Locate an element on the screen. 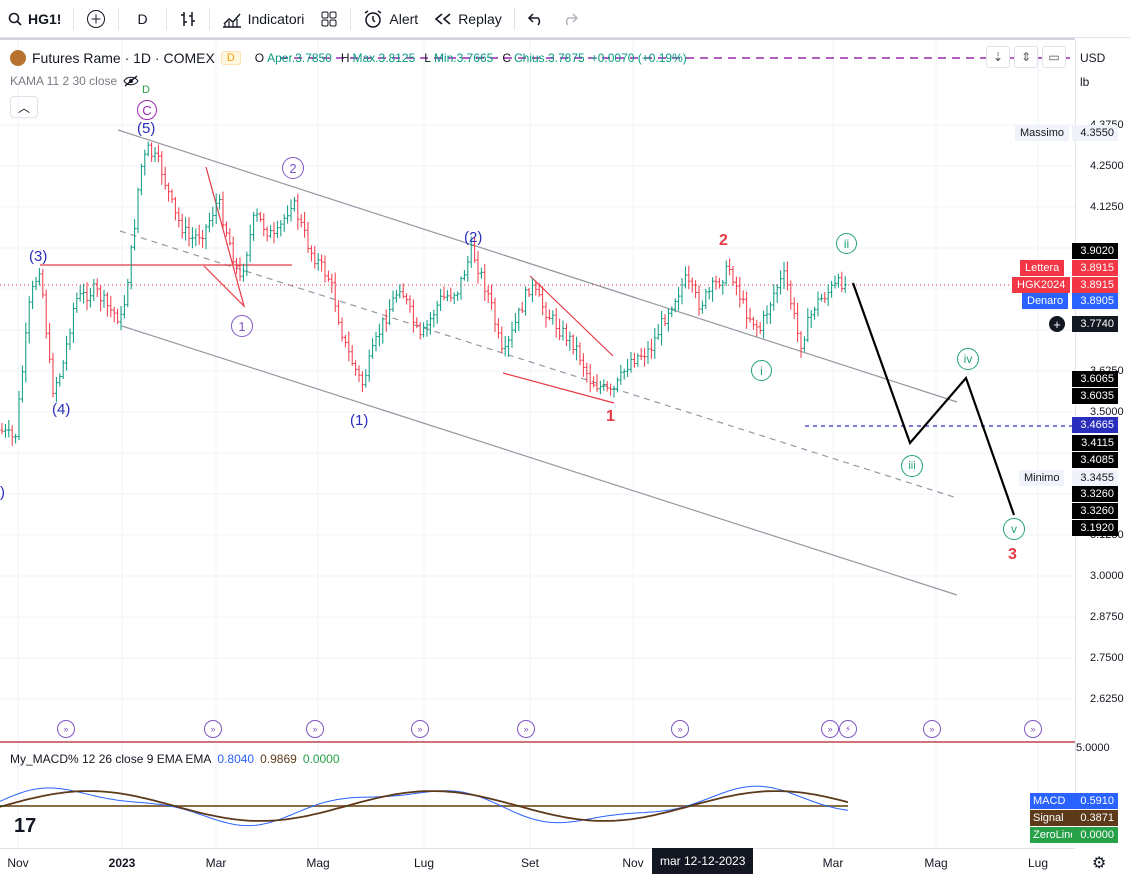  indicators-button: Indicatori is located at coordinates (263, 19).